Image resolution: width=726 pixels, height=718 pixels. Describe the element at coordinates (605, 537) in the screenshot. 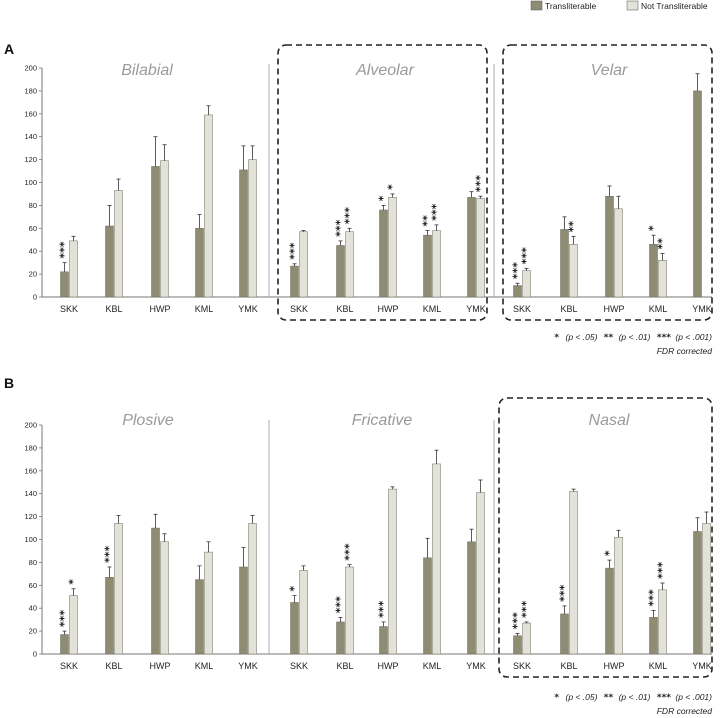

I see `highlight-box-nasal` at that location.